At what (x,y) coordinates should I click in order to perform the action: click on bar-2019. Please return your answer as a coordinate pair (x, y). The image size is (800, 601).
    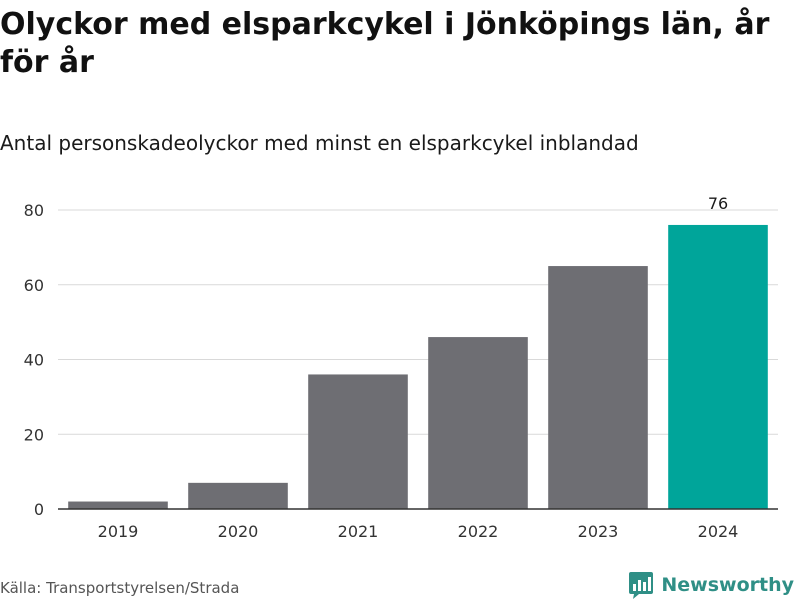
    Looking at the image, I should click on (118, 505).